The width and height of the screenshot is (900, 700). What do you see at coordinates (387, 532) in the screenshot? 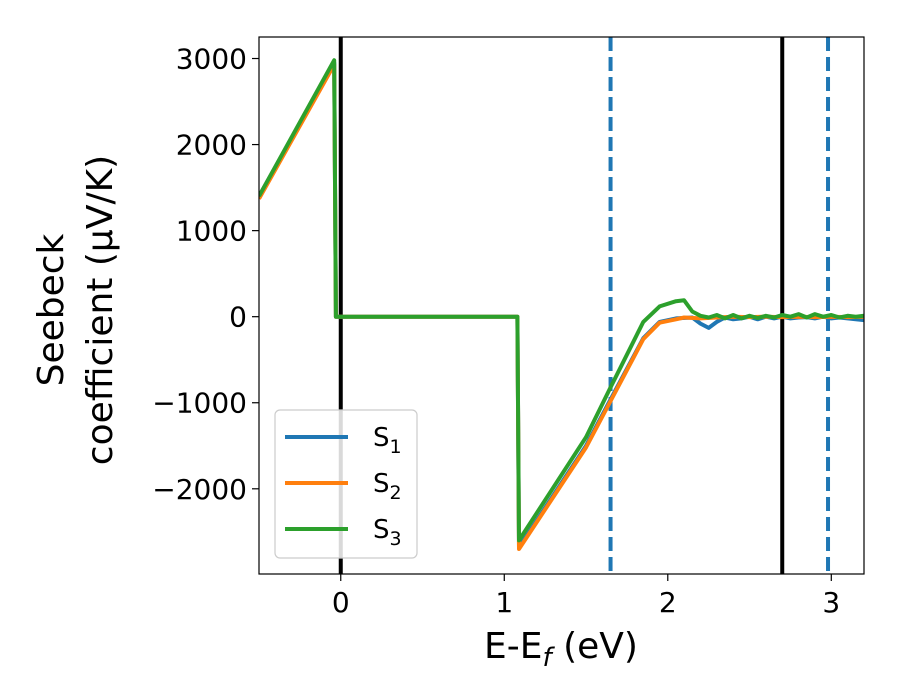
I see `legend-label-3: S3` at bounding box center [387, 532].